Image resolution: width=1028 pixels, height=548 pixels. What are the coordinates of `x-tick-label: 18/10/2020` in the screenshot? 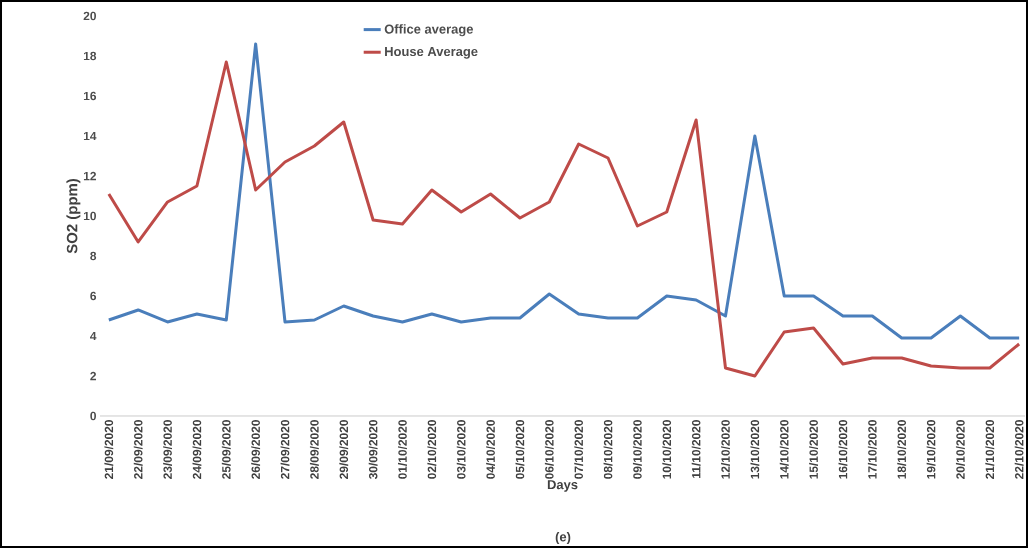 It's located at (902, 449).